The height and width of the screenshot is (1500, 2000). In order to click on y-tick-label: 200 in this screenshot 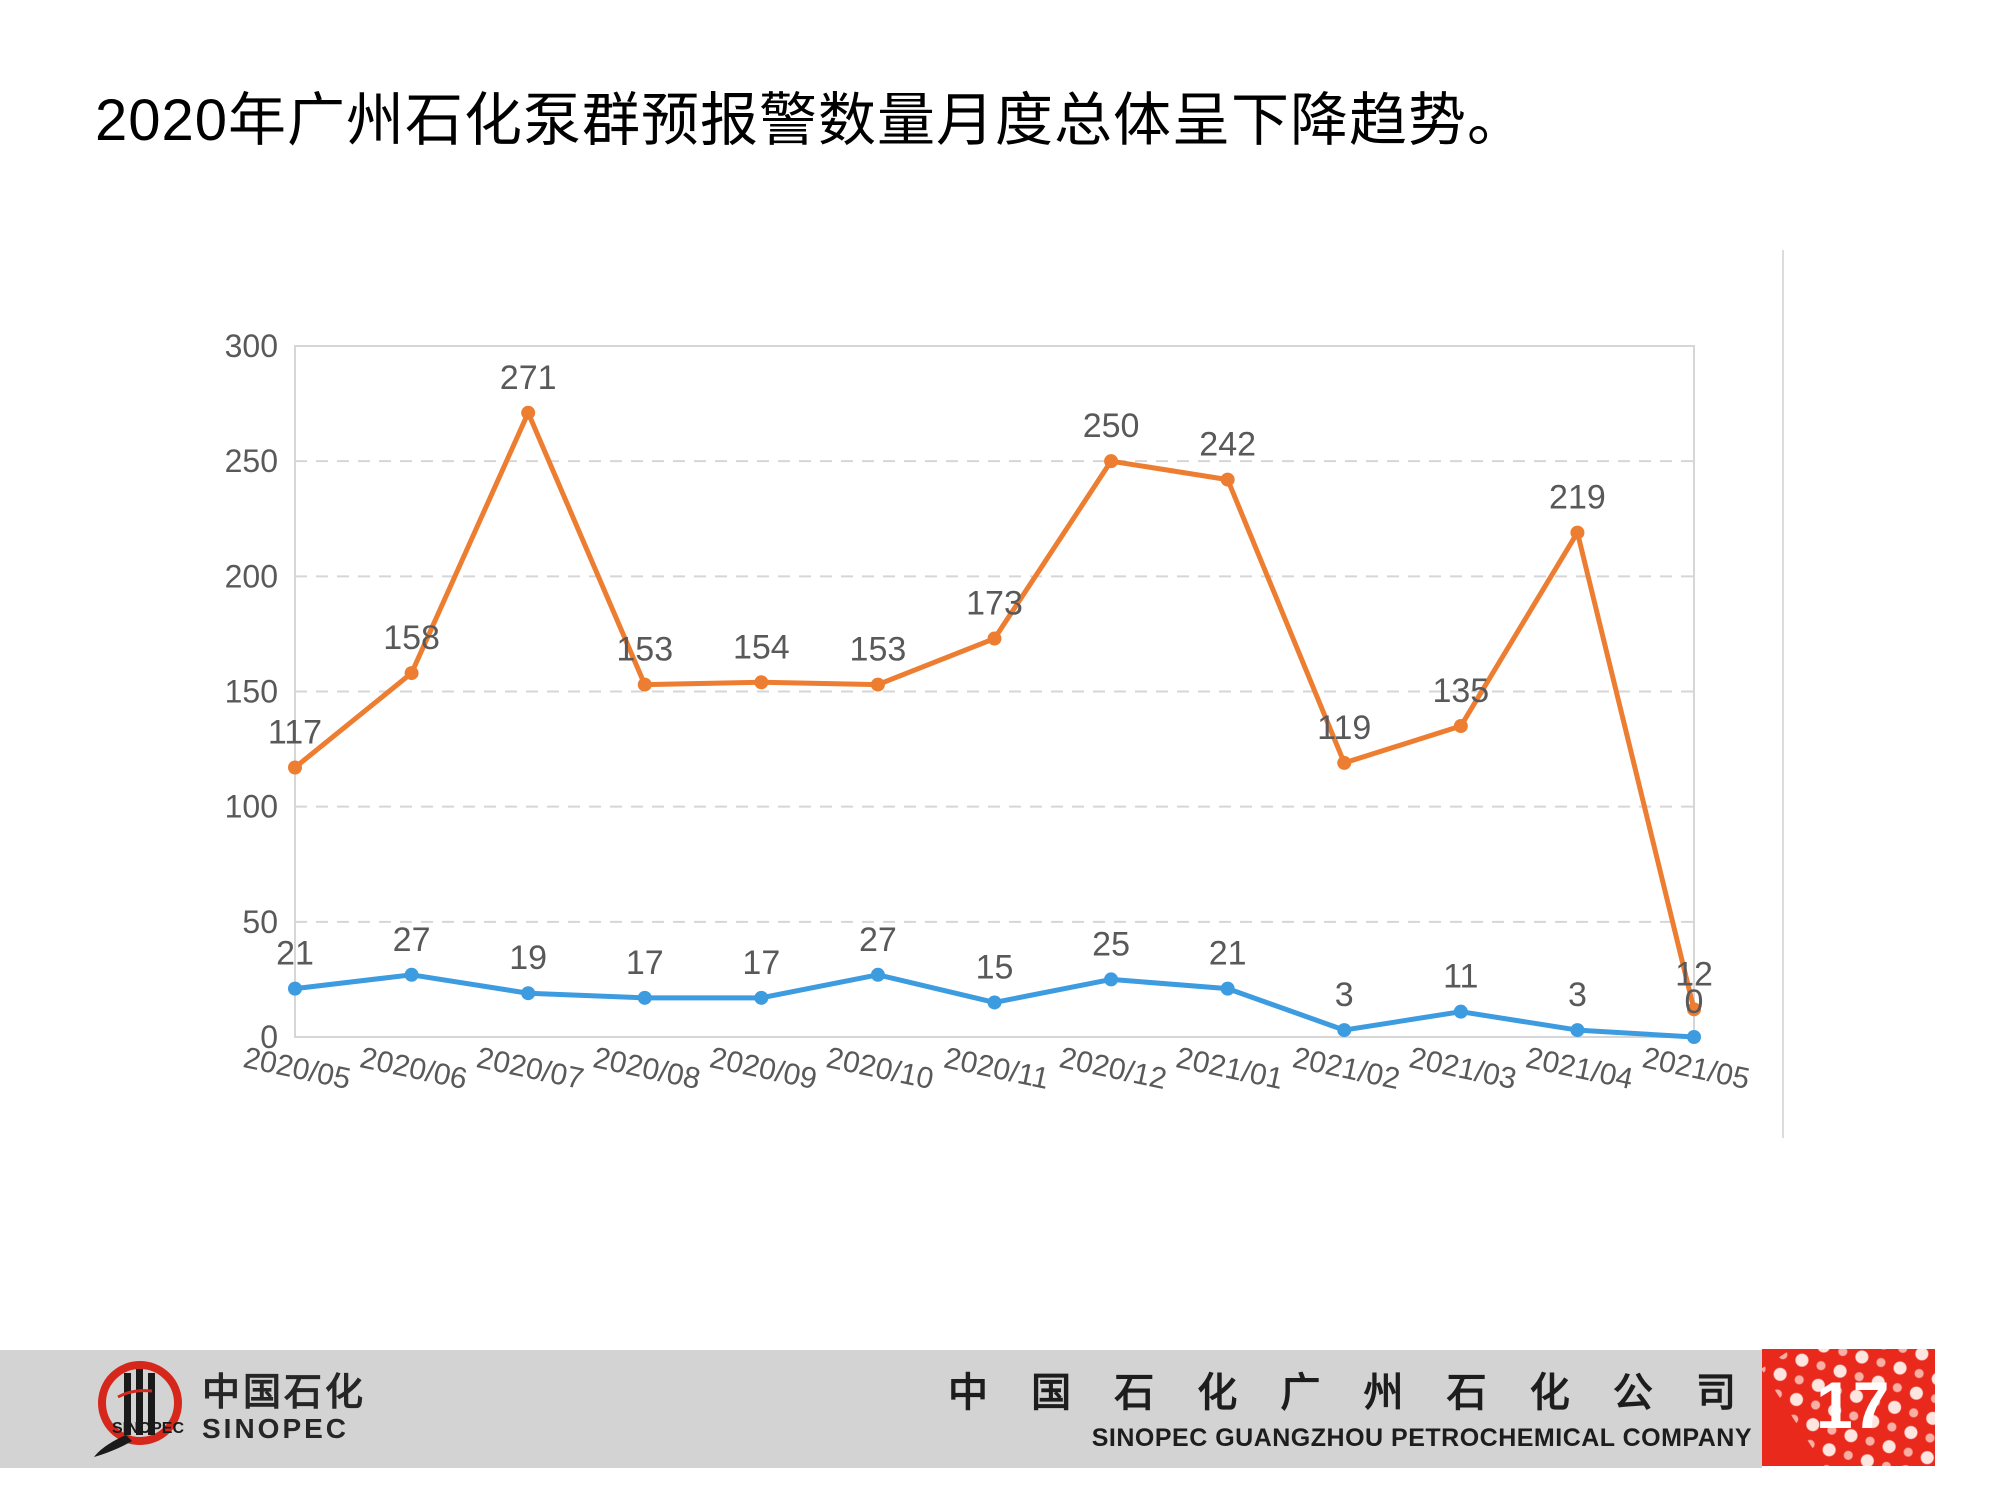, I will do `click(251, 576)`.